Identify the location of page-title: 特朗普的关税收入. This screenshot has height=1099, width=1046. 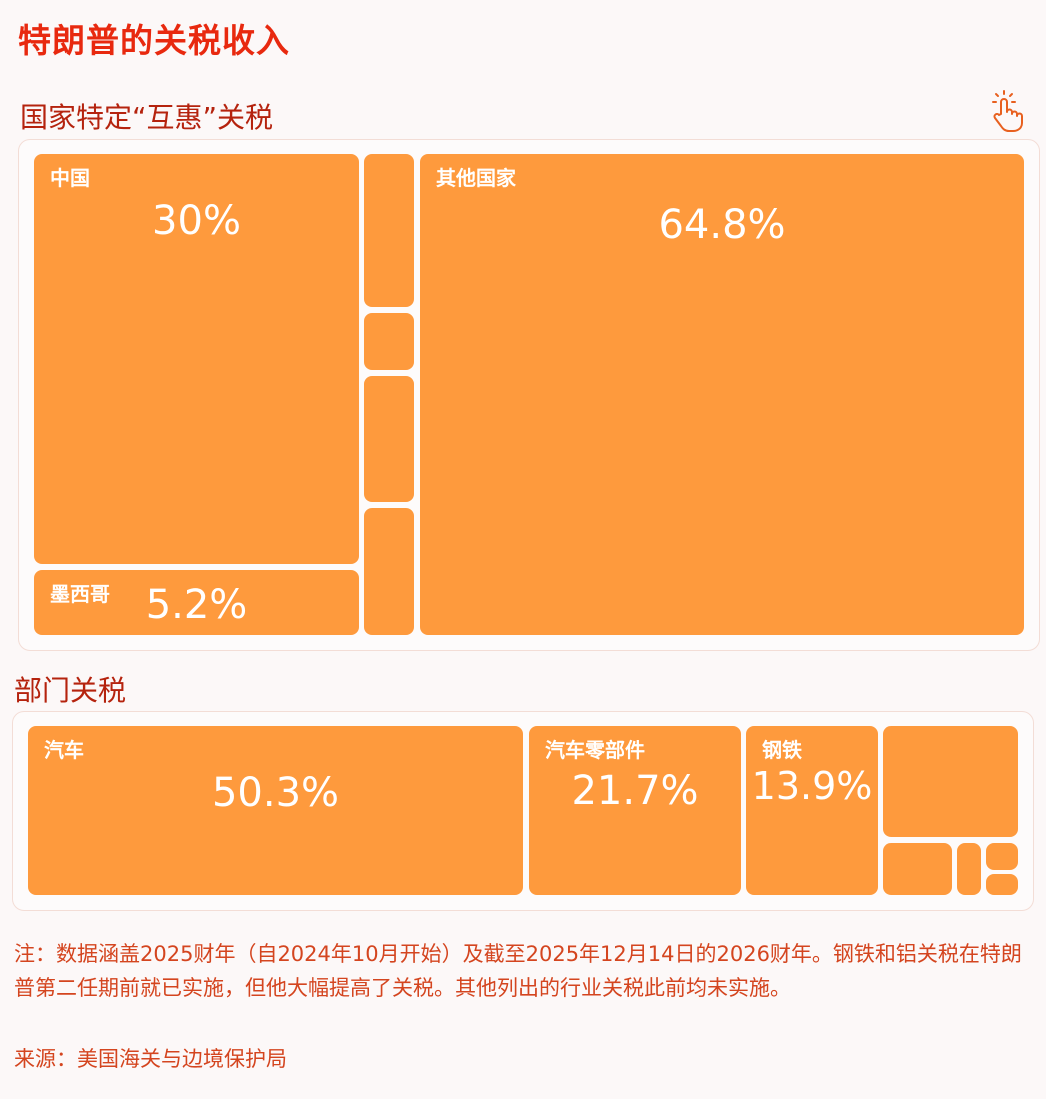
(154, 40).